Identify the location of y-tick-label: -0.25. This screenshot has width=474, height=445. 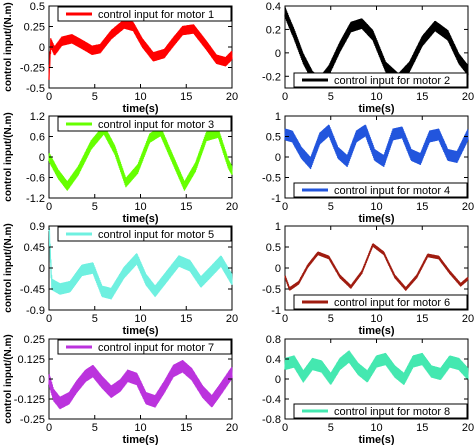
(32, 420).